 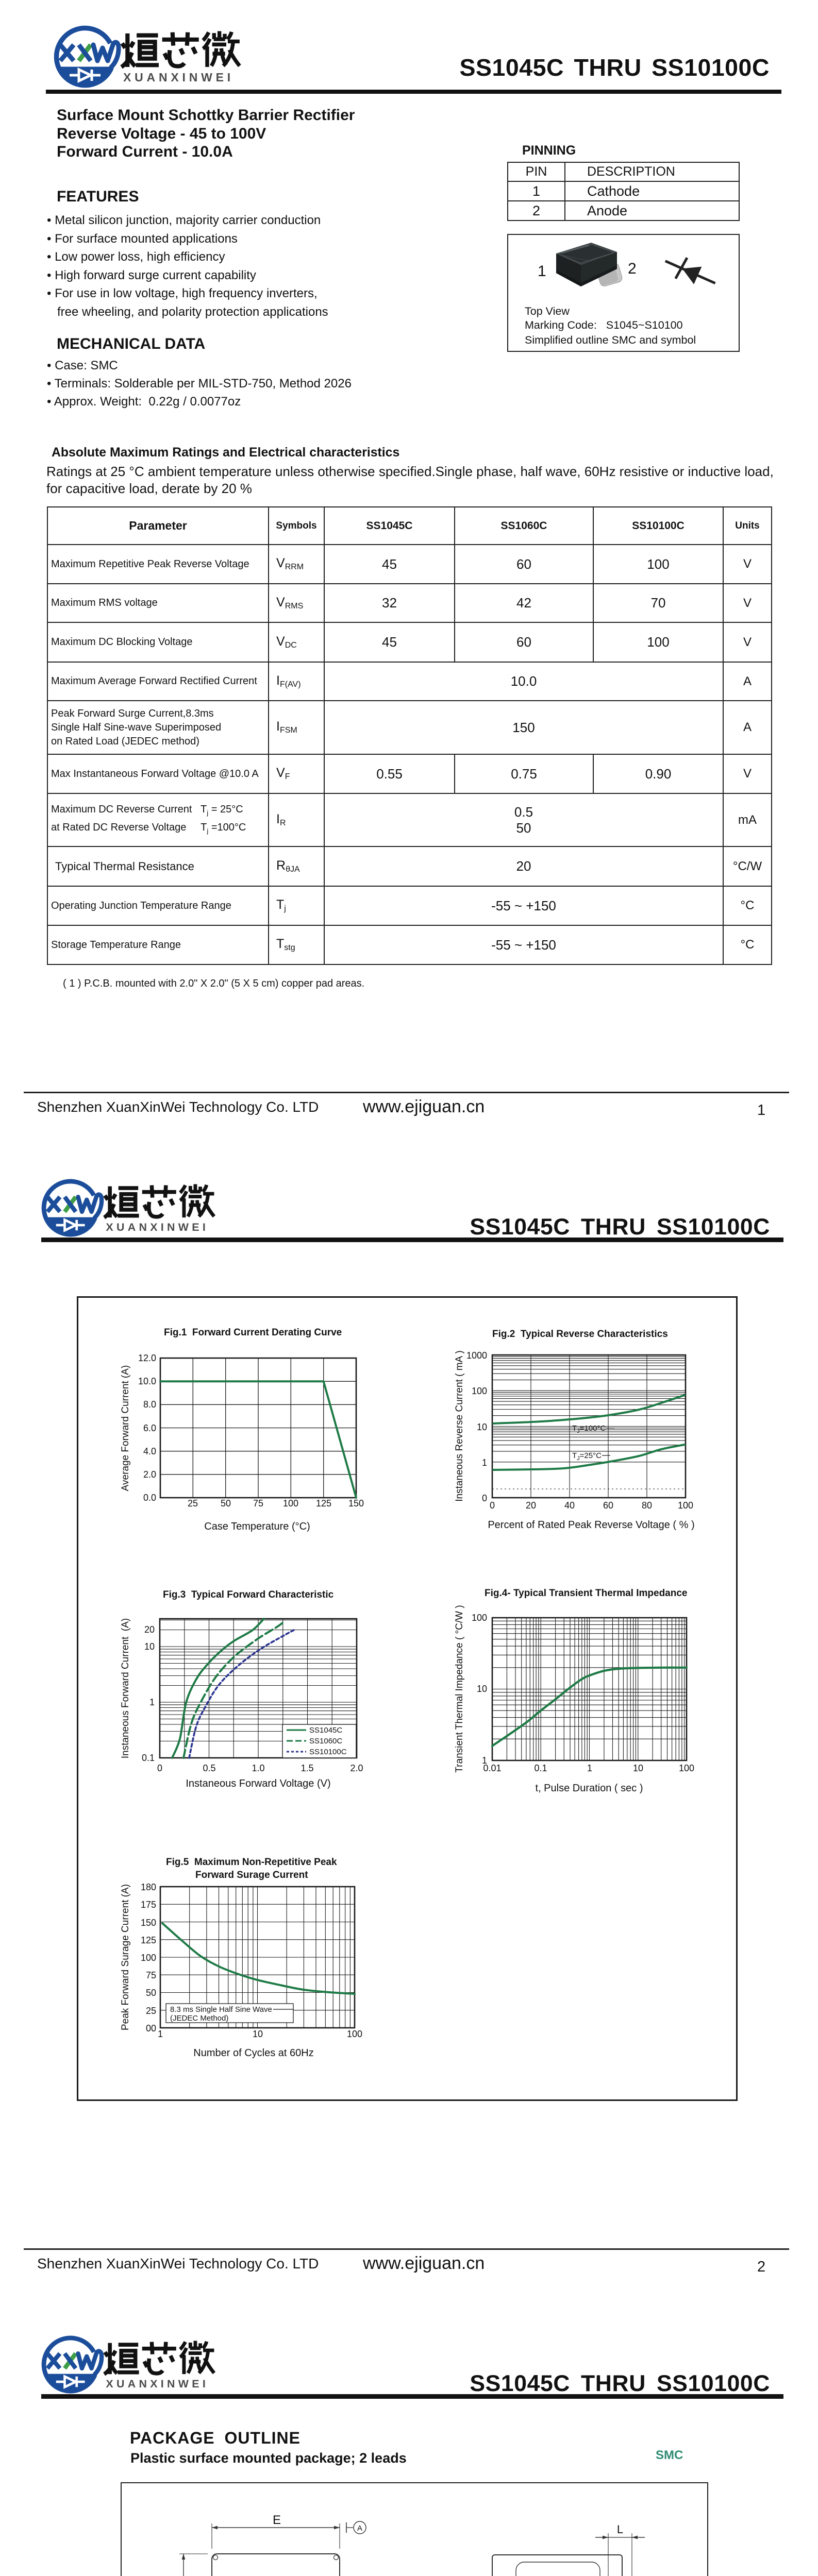 I want to click on svg-text:Instaneous Forward Current (A: Instaneous Forward Current (A), so click(x=126, y=1688).